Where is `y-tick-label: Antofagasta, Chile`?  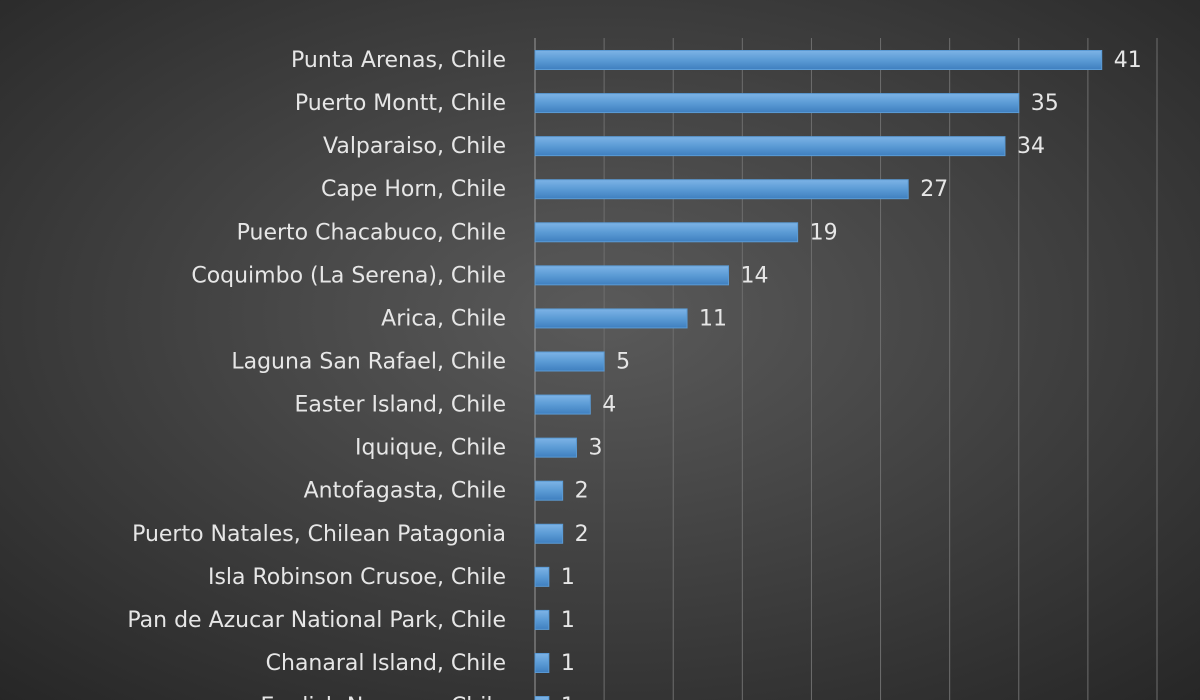
y-tick-label: Antofagasta, Chile is located at coordinates (405, 491).